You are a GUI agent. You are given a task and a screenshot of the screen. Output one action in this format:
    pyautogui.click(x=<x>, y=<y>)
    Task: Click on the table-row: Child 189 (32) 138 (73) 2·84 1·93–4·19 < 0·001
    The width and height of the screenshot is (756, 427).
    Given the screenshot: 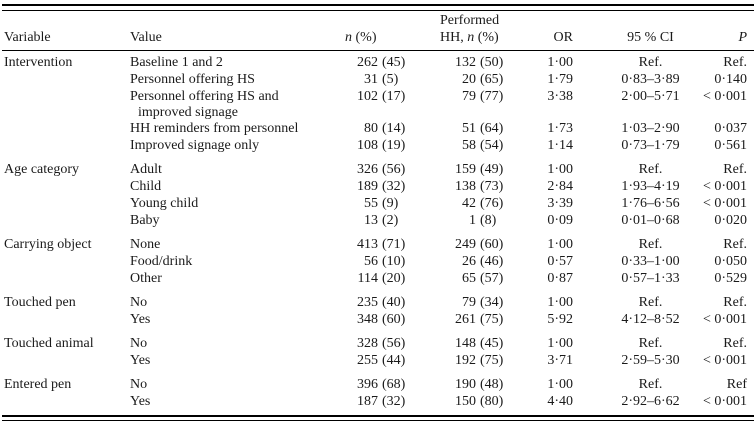 What is the action you would take?
    pyautogui.click(x=378, y=186)
    